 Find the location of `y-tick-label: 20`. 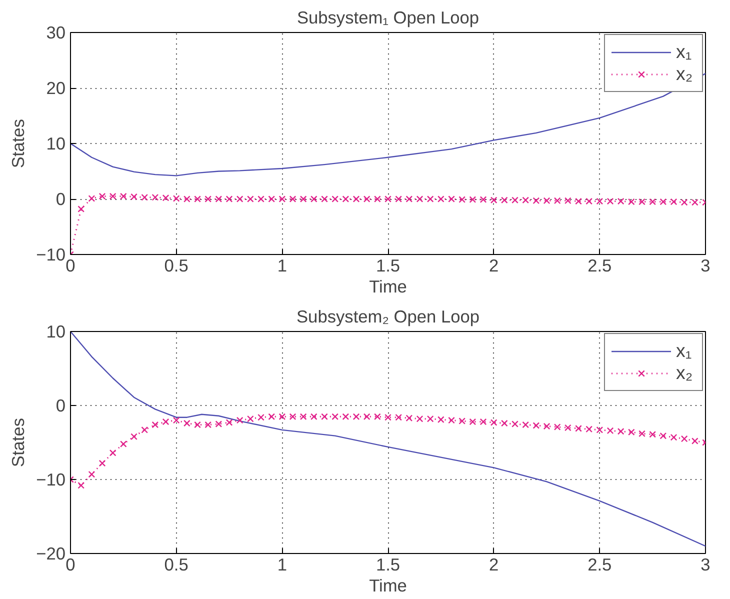

y-tick-label: 20 is located at coordinates (56, 88).